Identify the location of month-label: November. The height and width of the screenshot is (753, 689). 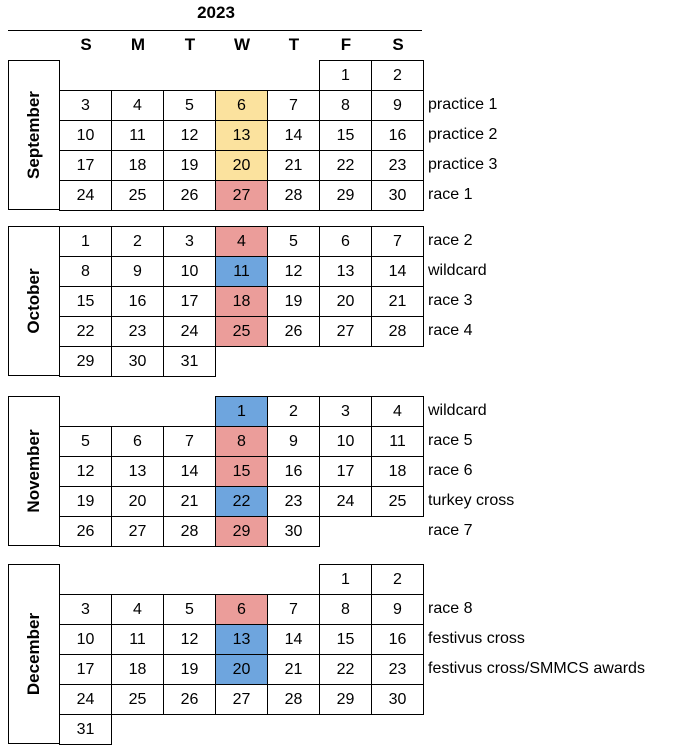
(34, 471).